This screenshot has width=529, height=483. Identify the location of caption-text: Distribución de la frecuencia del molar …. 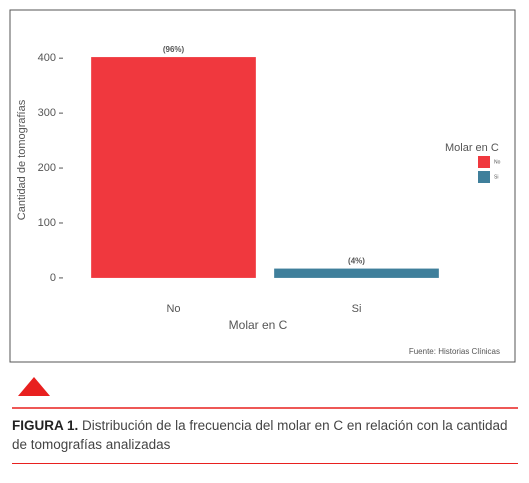
(260, 435).